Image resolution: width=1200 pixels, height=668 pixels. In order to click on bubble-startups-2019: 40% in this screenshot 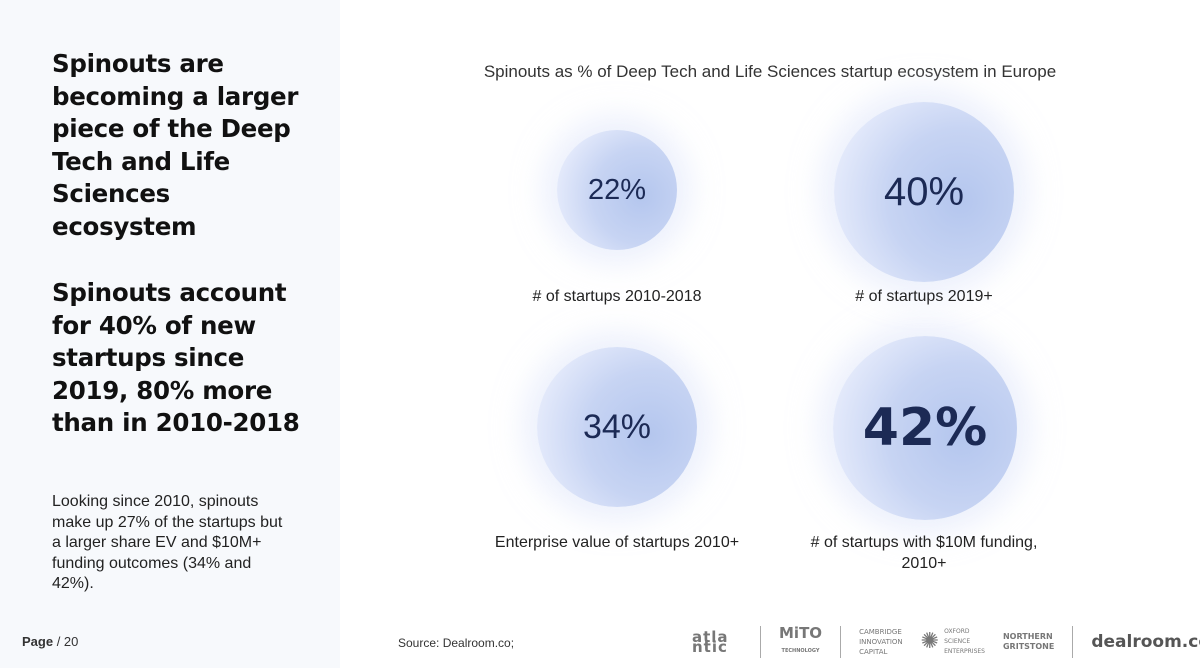, I will do `click(924, 192)`.